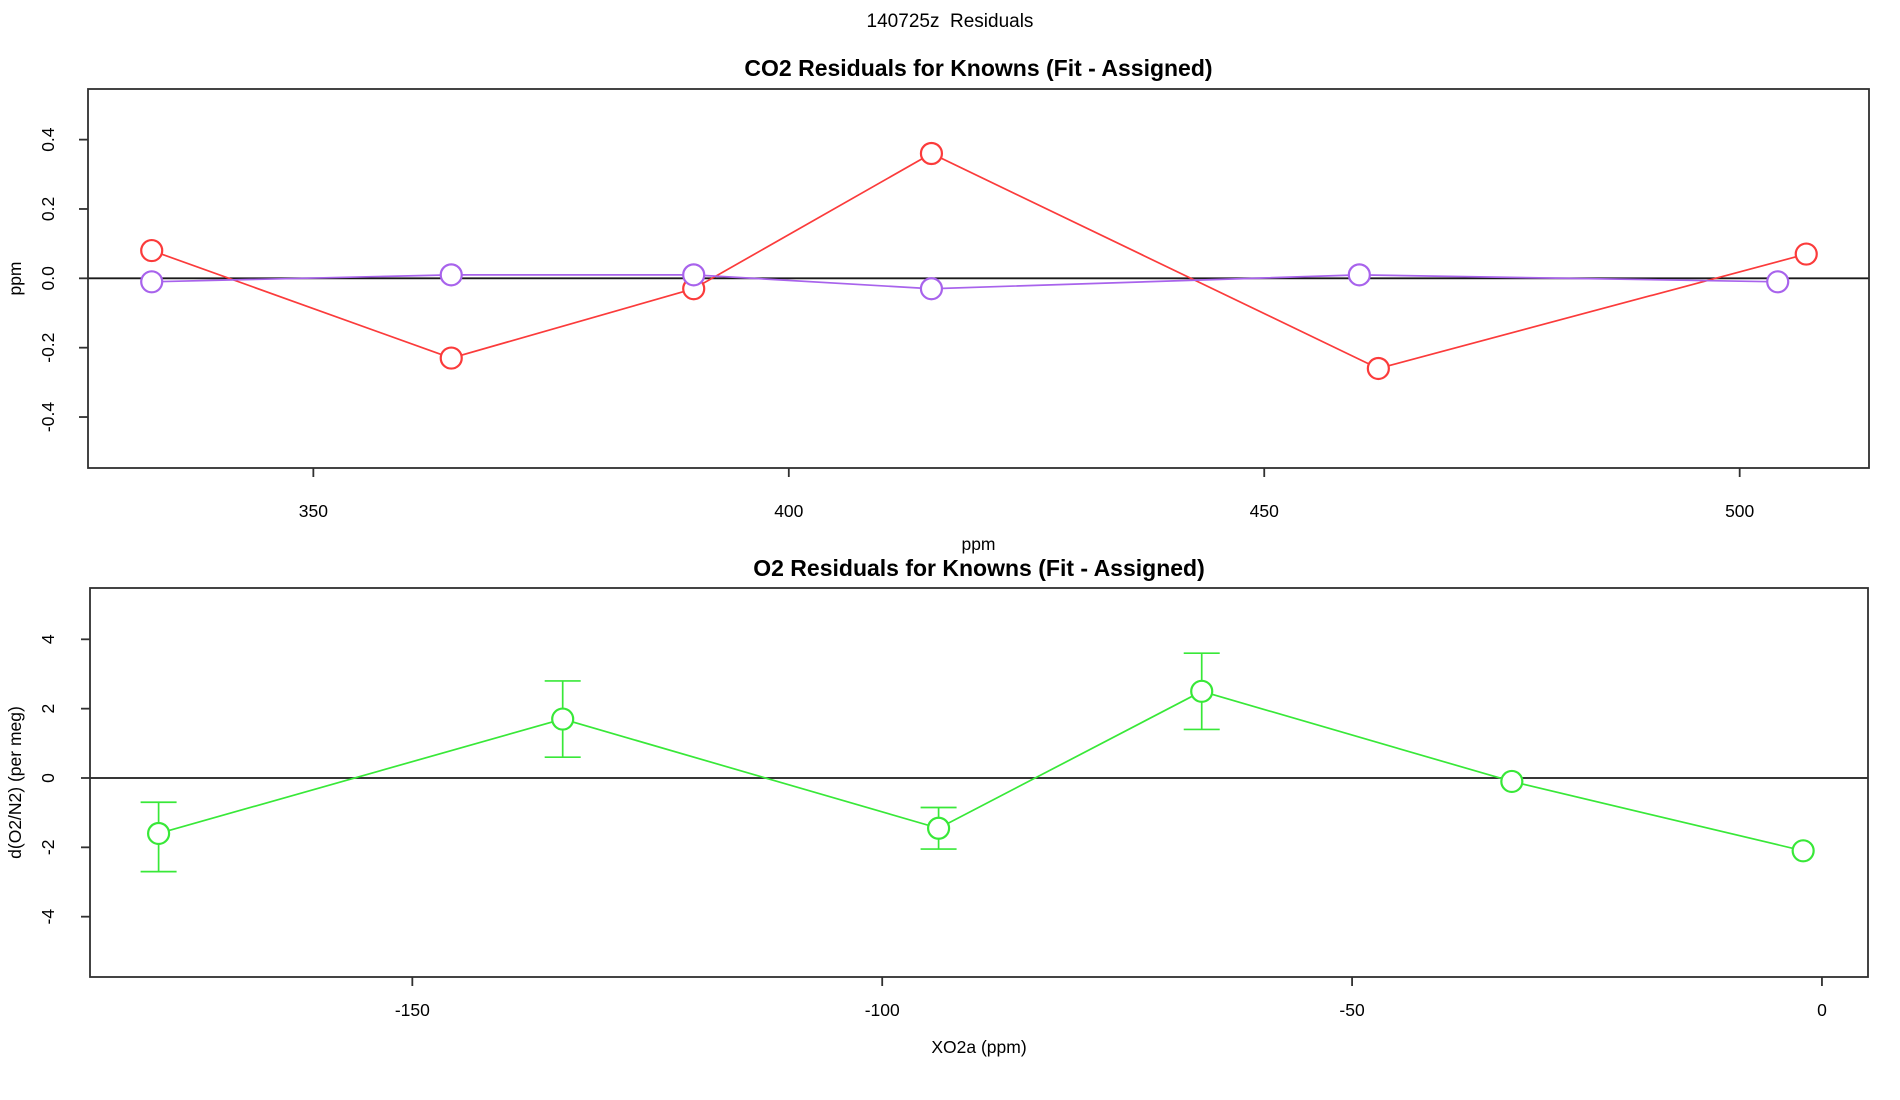 The height and width of the screenshot is (1100, 1900). What do you see at coordinates (48, 417) in the screenshot?
I see `co2-y-tick-label: -0.4` at bounding box center [48, 417].